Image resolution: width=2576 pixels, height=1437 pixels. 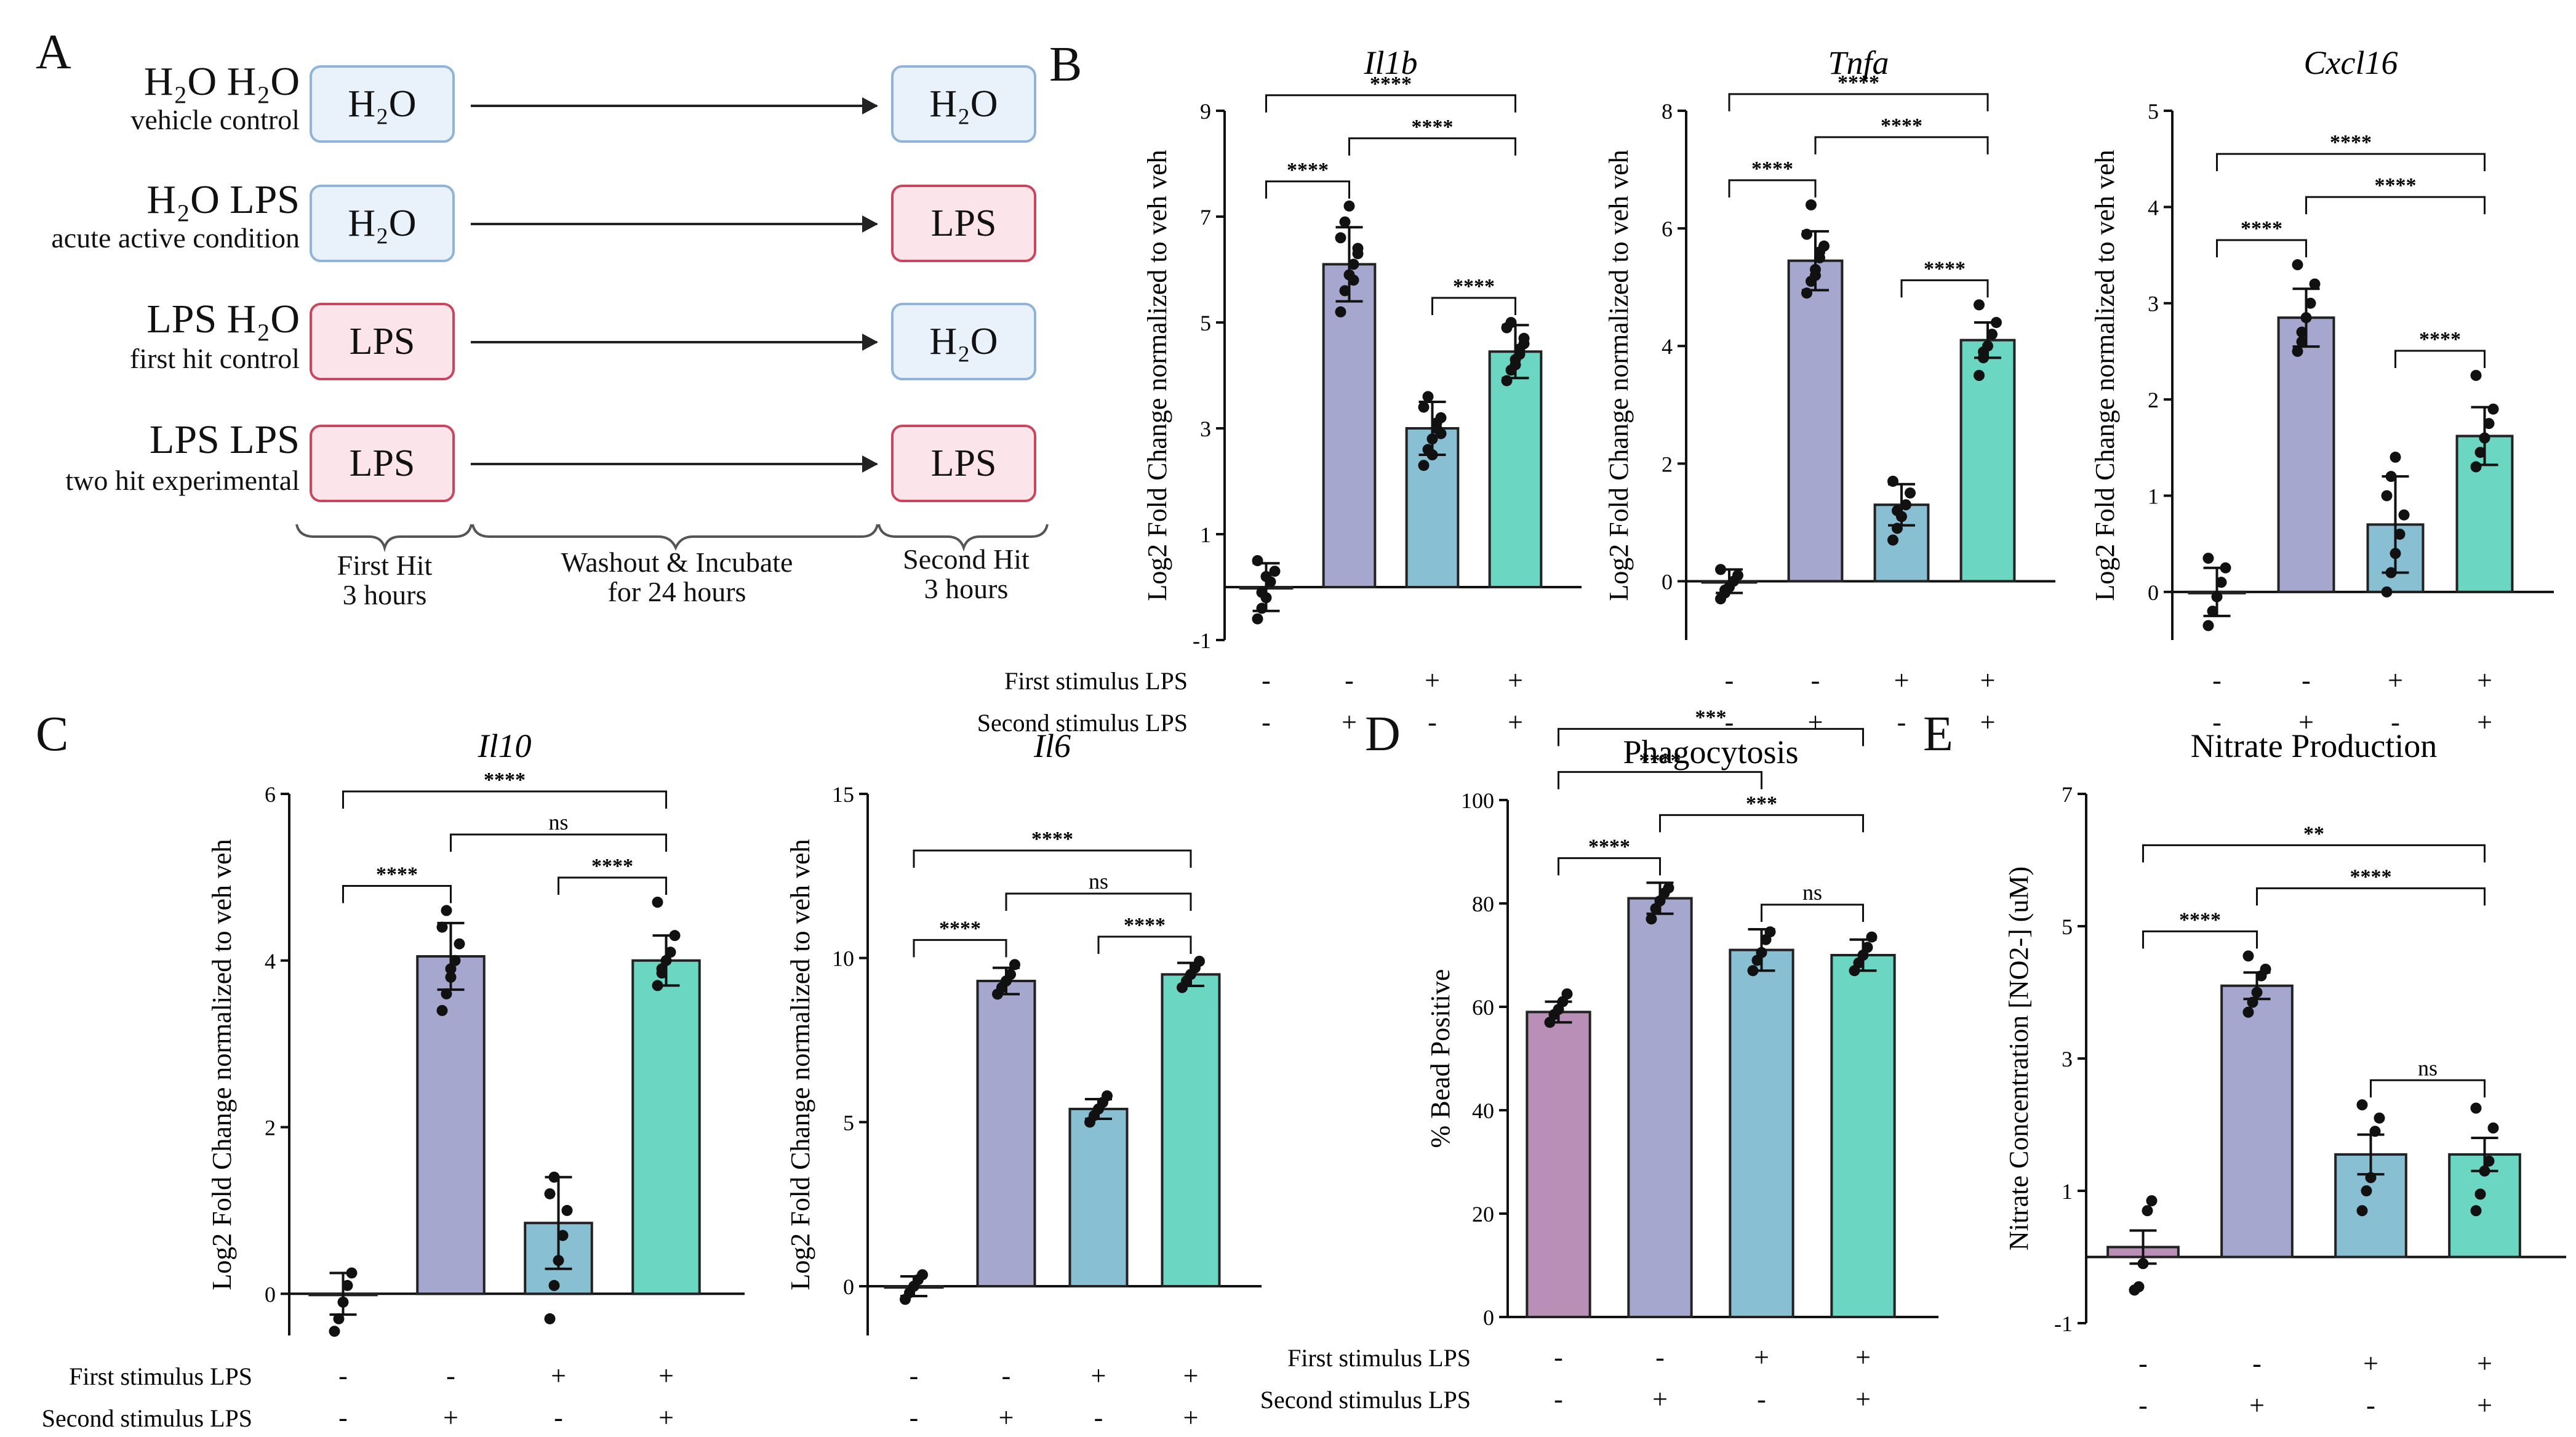 I want to click on condition-sub: vehicle control, so click(x=215, y=119).